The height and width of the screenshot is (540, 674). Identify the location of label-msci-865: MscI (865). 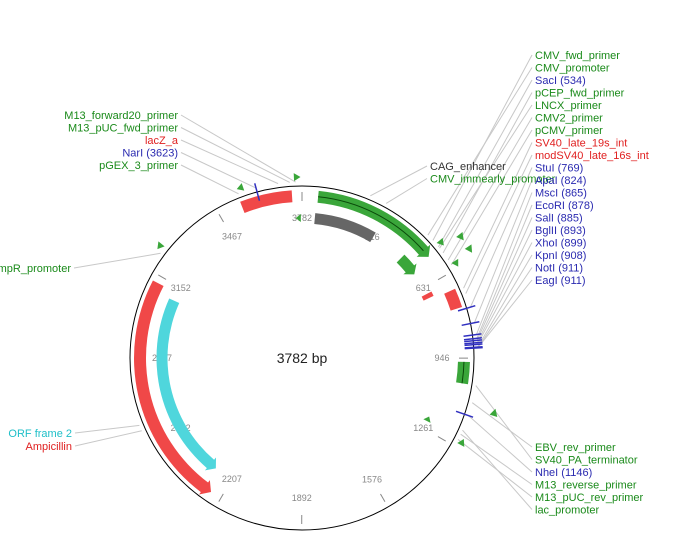
(561, 194).